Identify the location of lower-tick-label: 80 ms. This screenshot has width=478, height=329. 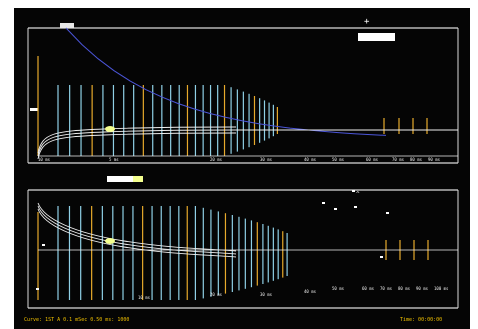
(404, 288).